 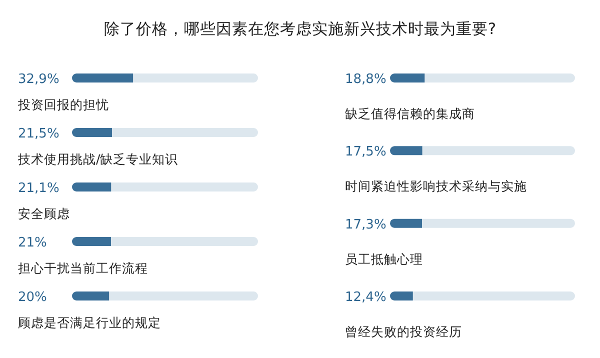 I want to click on data-label: 20%, so click(x=32, y=297).